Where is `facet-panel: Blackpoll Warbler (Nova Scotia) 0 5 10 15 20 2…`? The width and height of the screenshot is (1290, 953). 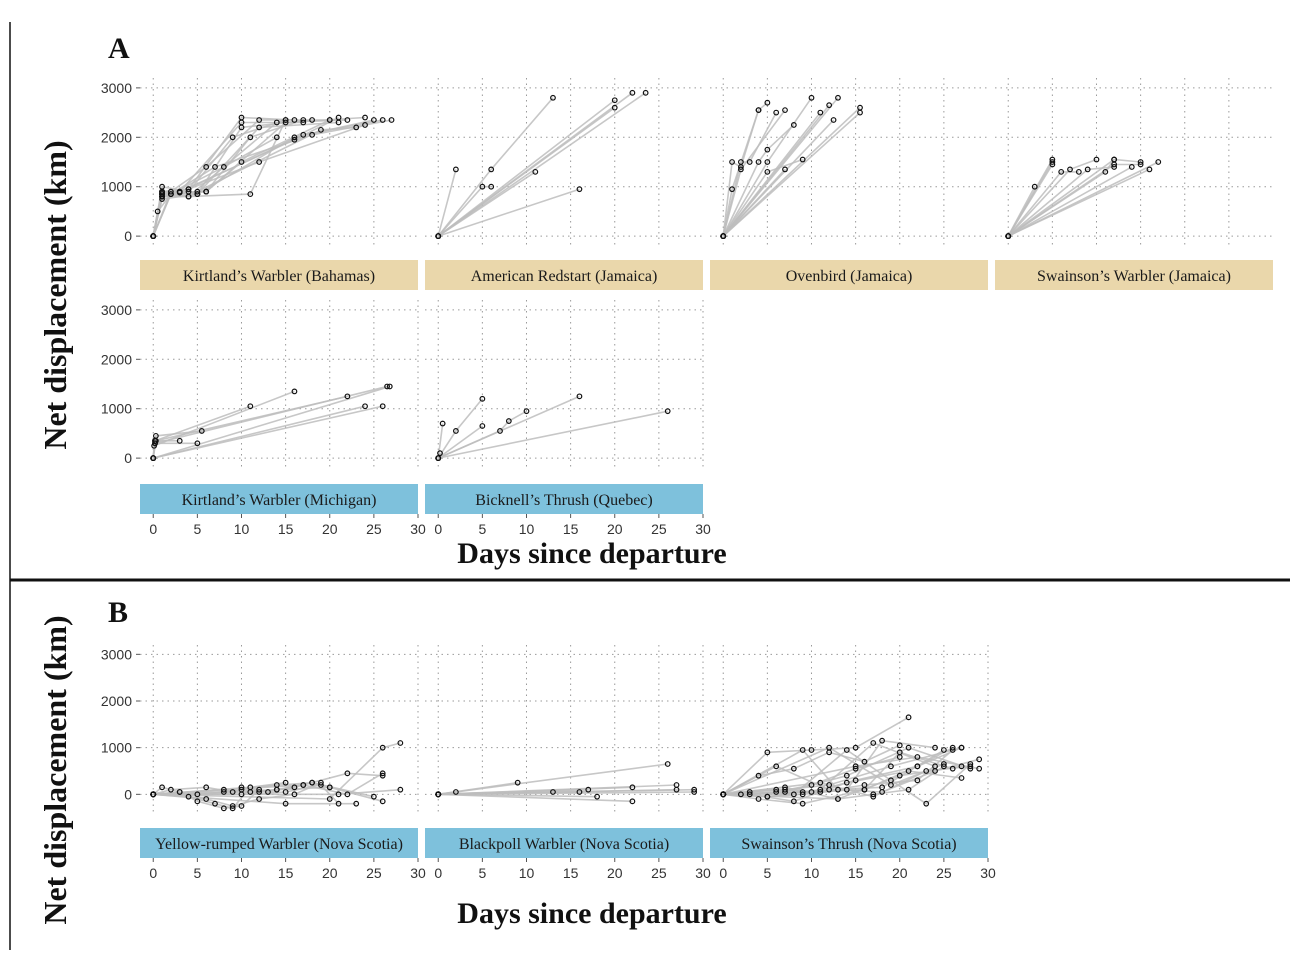
facet-panel: Blackpoll Warbler (Nova Scotia) 0 5 10 15 20 2… is located at coordinates (568, 763).